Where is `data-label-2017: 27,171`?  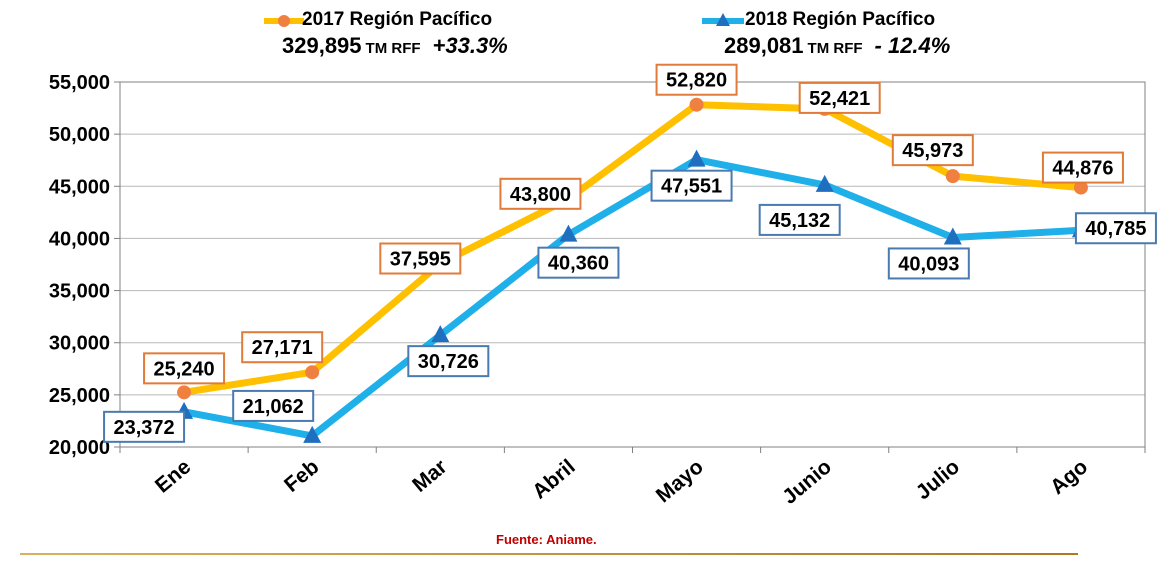
data-label-2017: 27,171 is located at coordinates (282, 348).